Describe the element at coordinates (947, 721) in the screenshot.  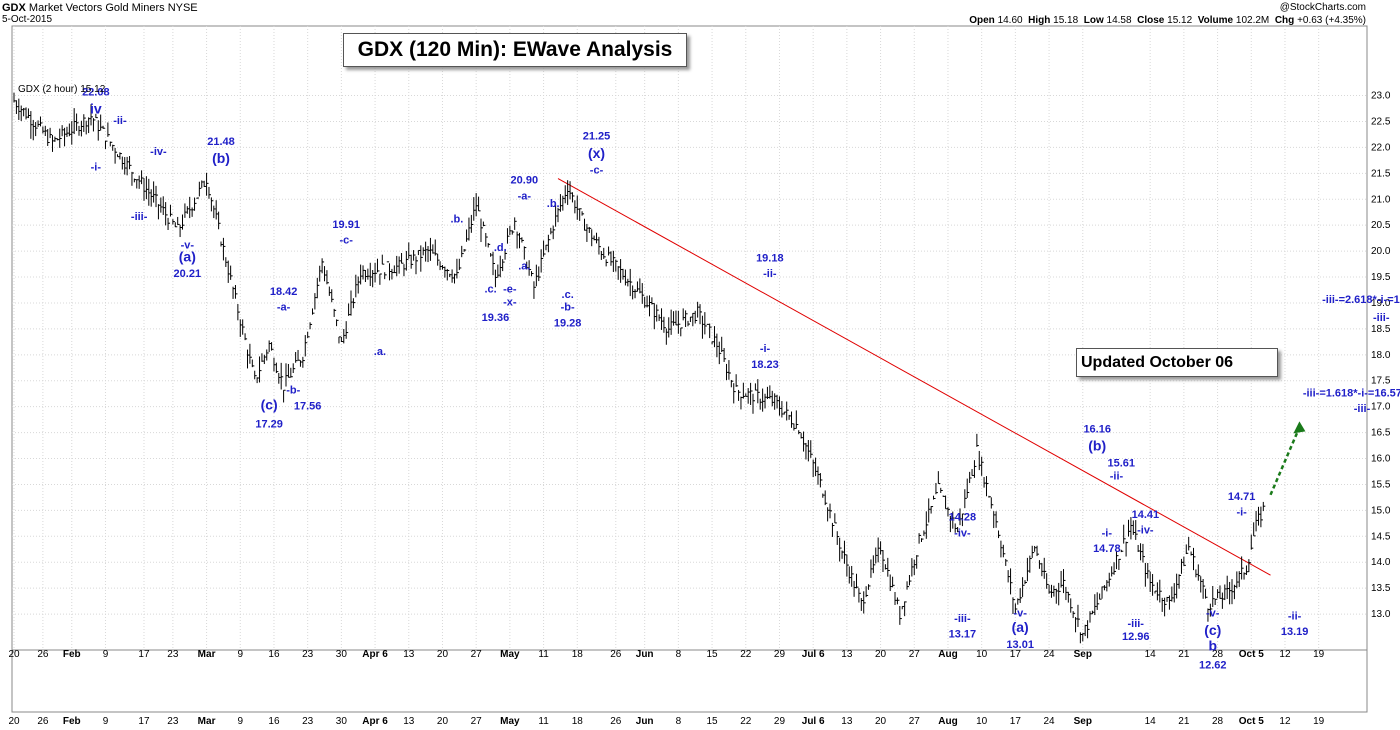
I see `x-tick-label: Aug` at that location.